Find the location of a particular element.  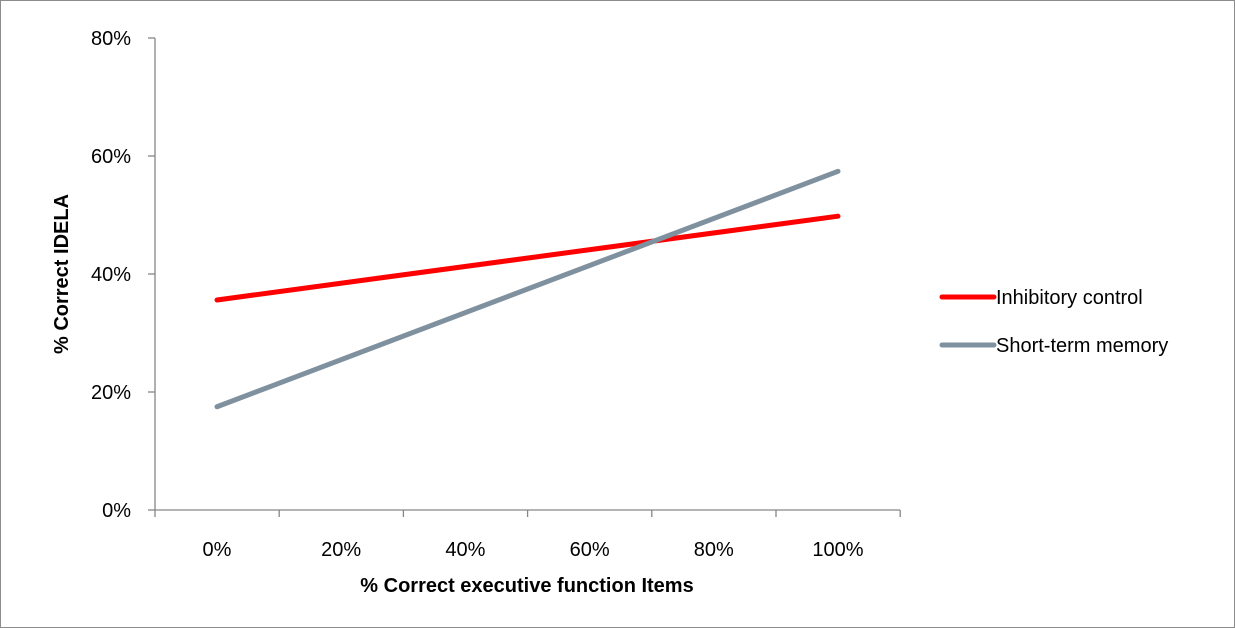

y-tick-label: 20% is located at coordinates (111, 393).